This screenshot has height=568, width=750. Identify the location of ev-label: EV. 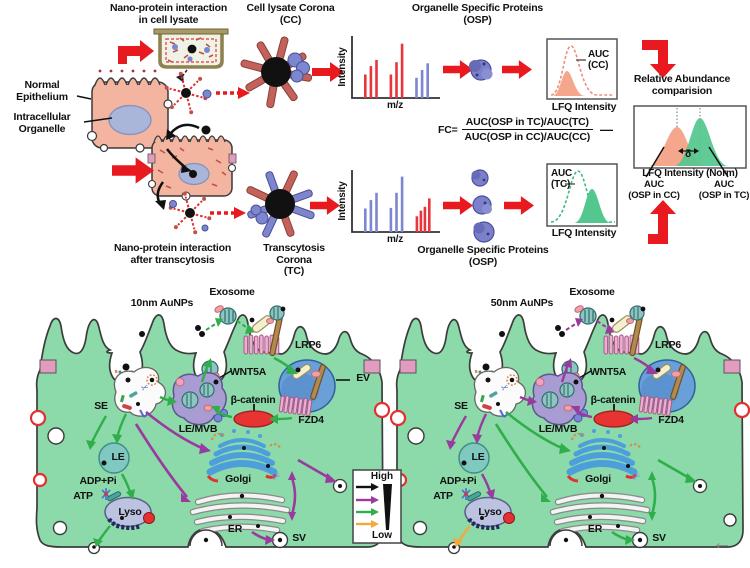
(363, 378).